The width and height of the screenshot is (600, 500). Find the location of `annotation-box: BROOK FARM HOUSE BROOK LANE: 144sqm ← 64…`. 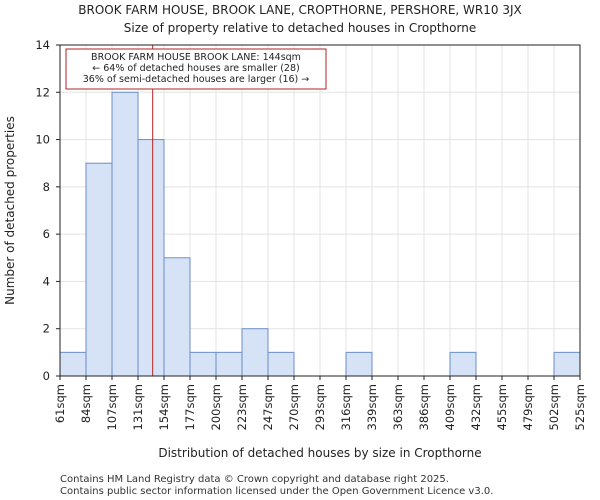

annotation-box: BROOK FARM HOUSE BROOK LANE: 144sqm ← 64… is located at coordinates (196, 69).